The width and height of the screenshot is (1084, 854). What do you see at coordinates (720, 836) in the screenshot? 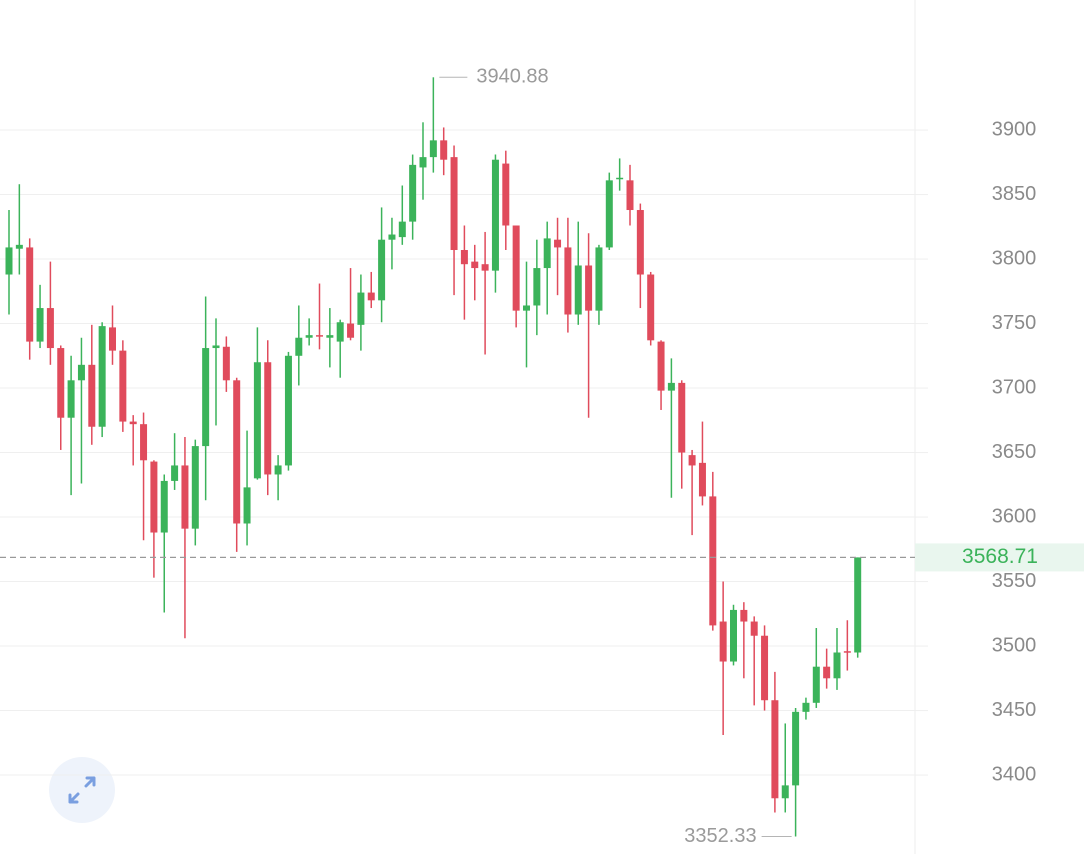
I see `min-label: 3352.33` at bounding box center [720, 836].